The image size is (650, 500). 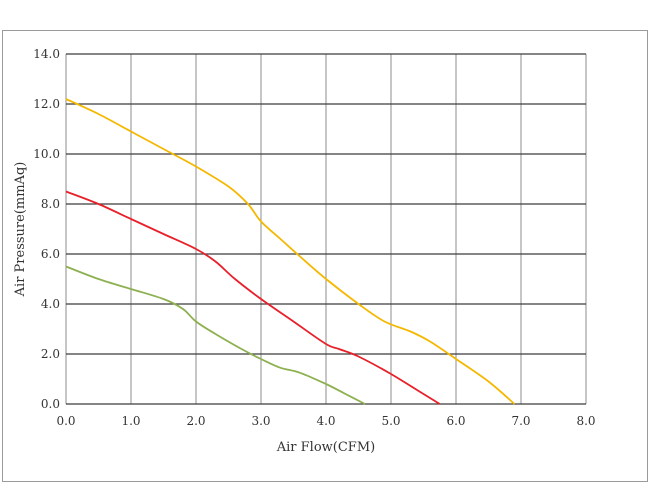 What do you see at coordinates (585, 421) in the screenshot?
I see `x-tick-label: 8.0` at bounding box center [585, 421].